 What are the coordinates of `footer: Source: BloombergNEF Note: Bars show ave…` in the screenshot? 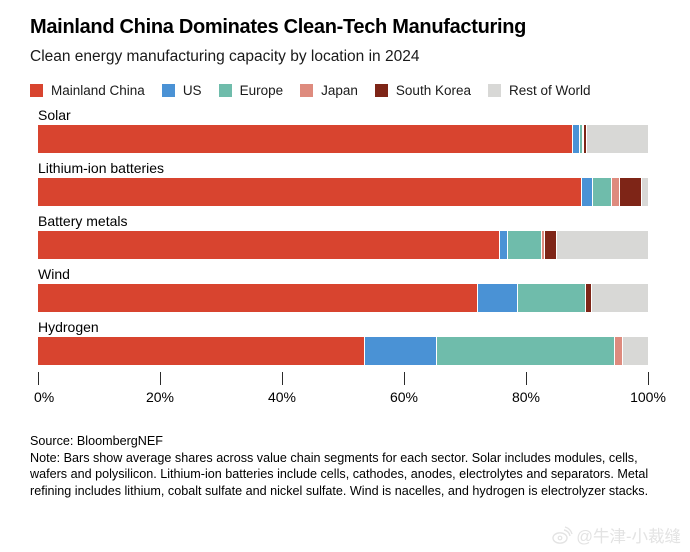 It's located at (345, 466).